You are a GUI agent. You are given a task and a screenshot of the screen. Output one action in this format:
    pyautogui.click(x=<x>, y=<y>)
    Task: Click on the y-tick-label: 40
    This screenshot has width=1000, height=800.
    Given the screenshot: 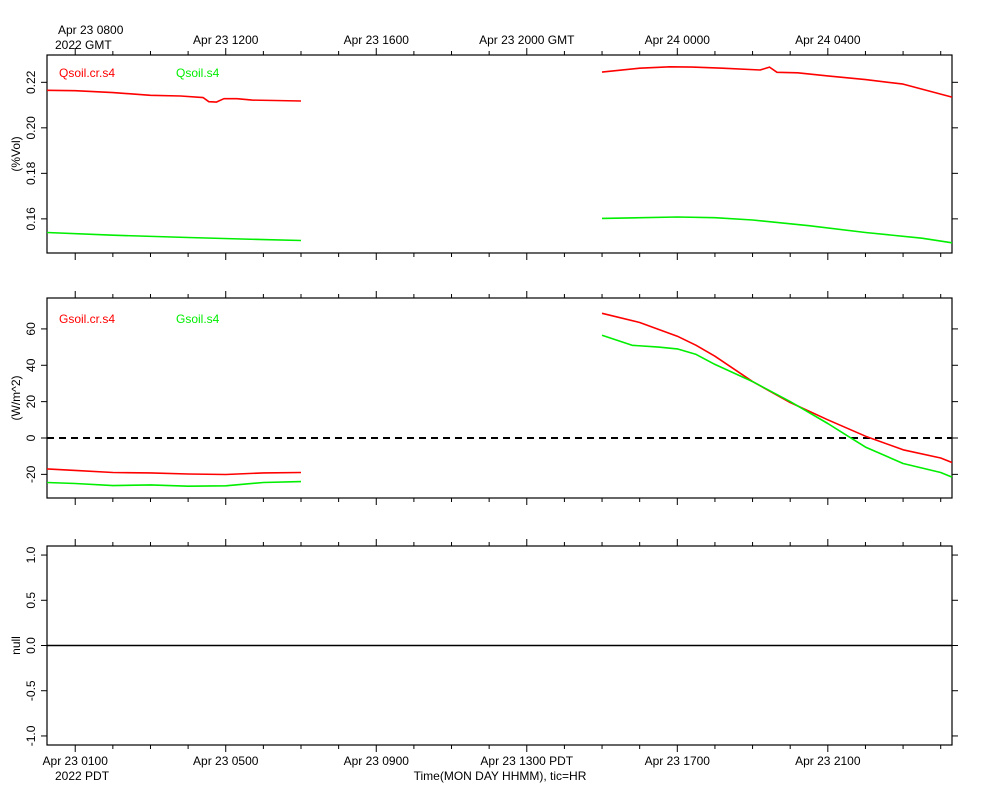 What is the action you would take?
    pyautogui.click(x=31, y=365)
    